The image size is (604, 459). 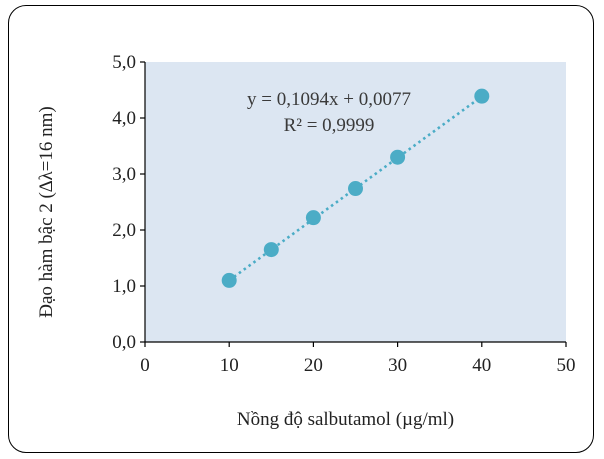 I want to click on y-tick-label: 5,0, so click(x=124, y=62).